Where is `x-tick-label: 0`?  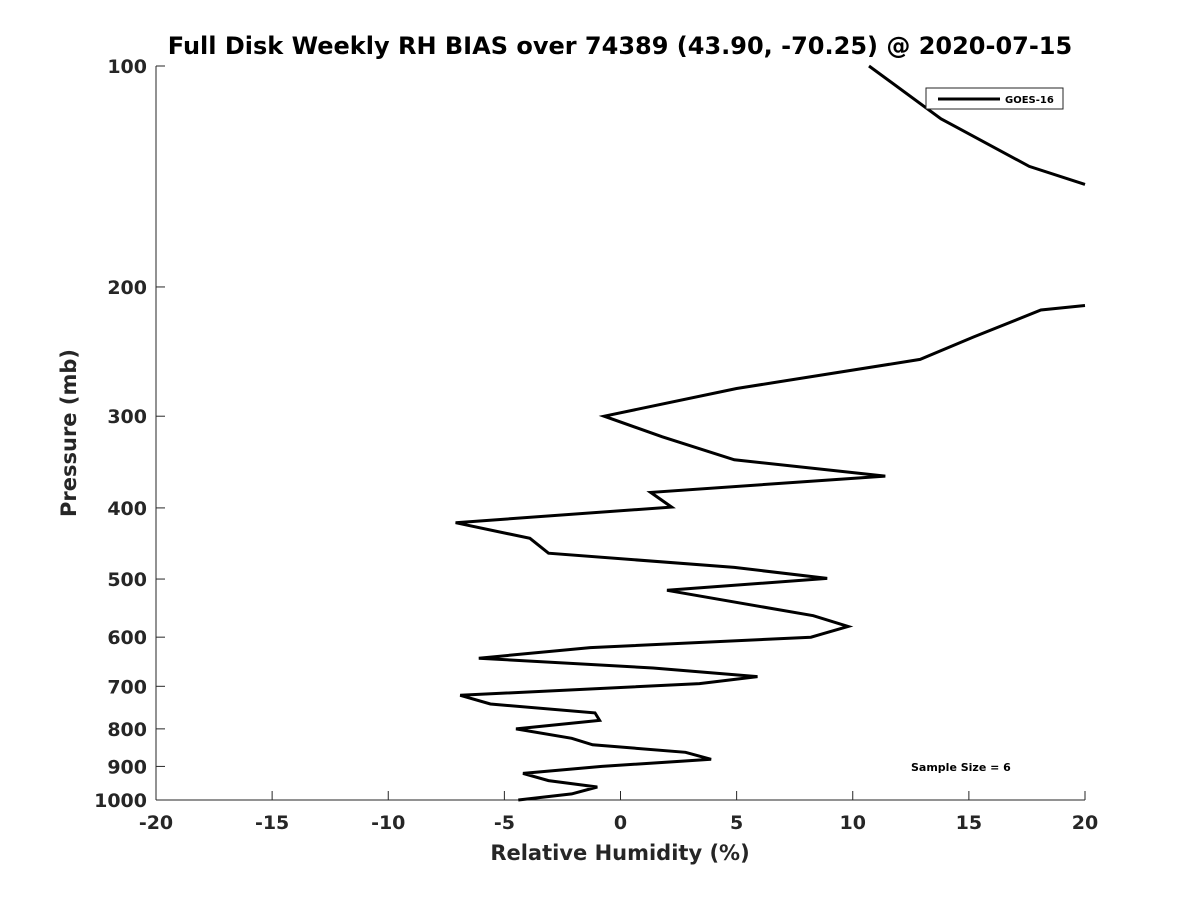
x-tick-label: 0 is located at coordinates (620, 823).